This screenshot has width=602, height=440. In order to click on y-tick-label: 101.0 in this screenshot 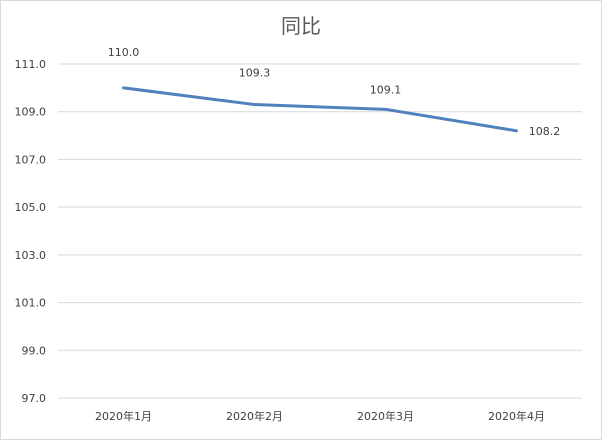, I will do `click(31, 303)`.